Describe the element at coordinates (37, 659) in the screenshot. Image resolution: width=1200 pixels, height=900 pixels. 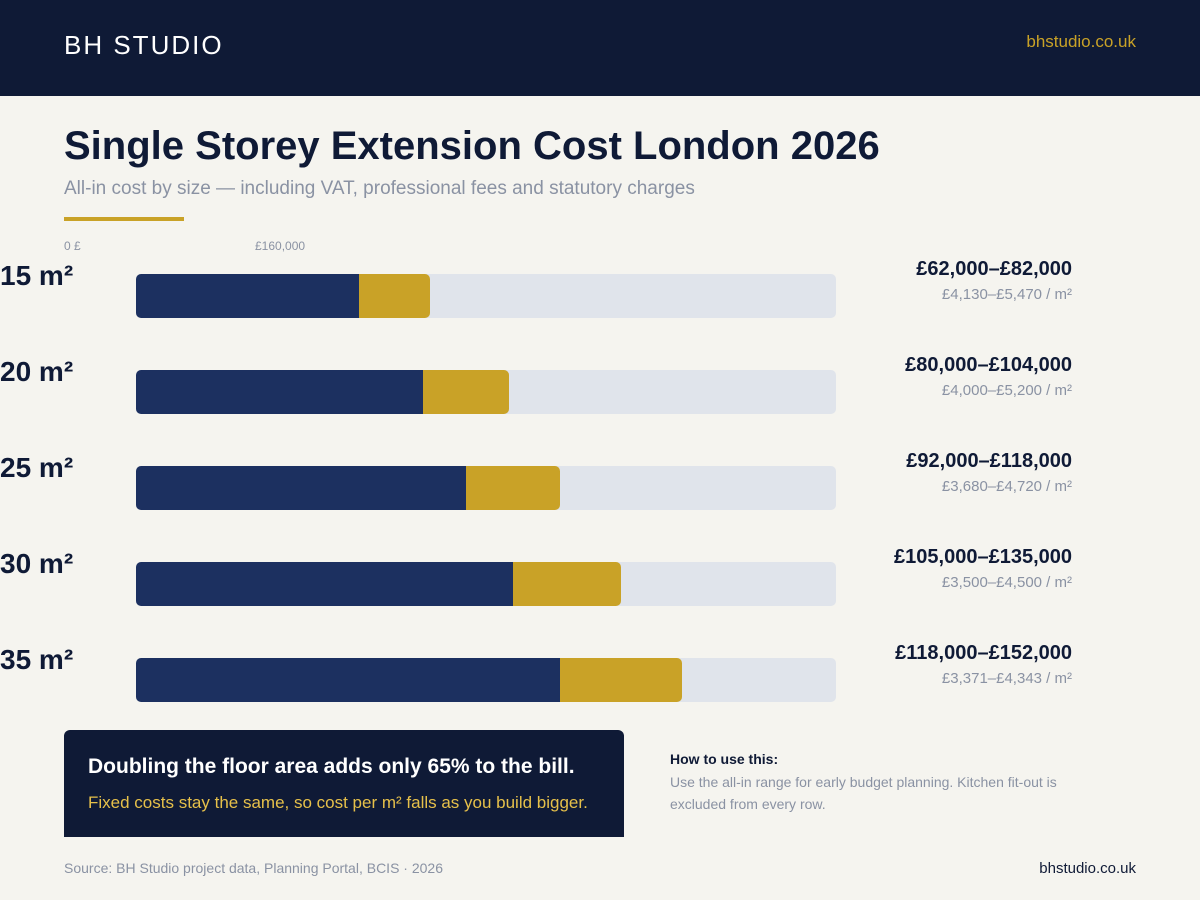
I see `bar-category-label: 35 m²` at that location.